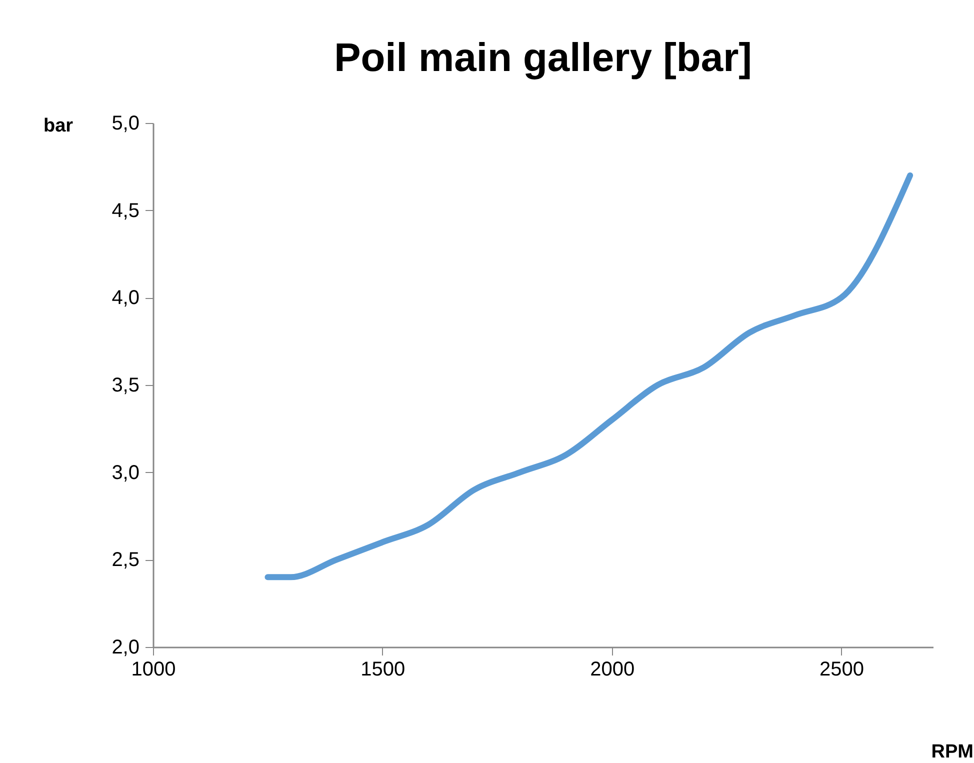 This screenshot has width=974, height=763. What do you see at coordinates (153, 669) in the screenshot?
I see `x-tick-label: 1000` at bounding box center [153, 669].